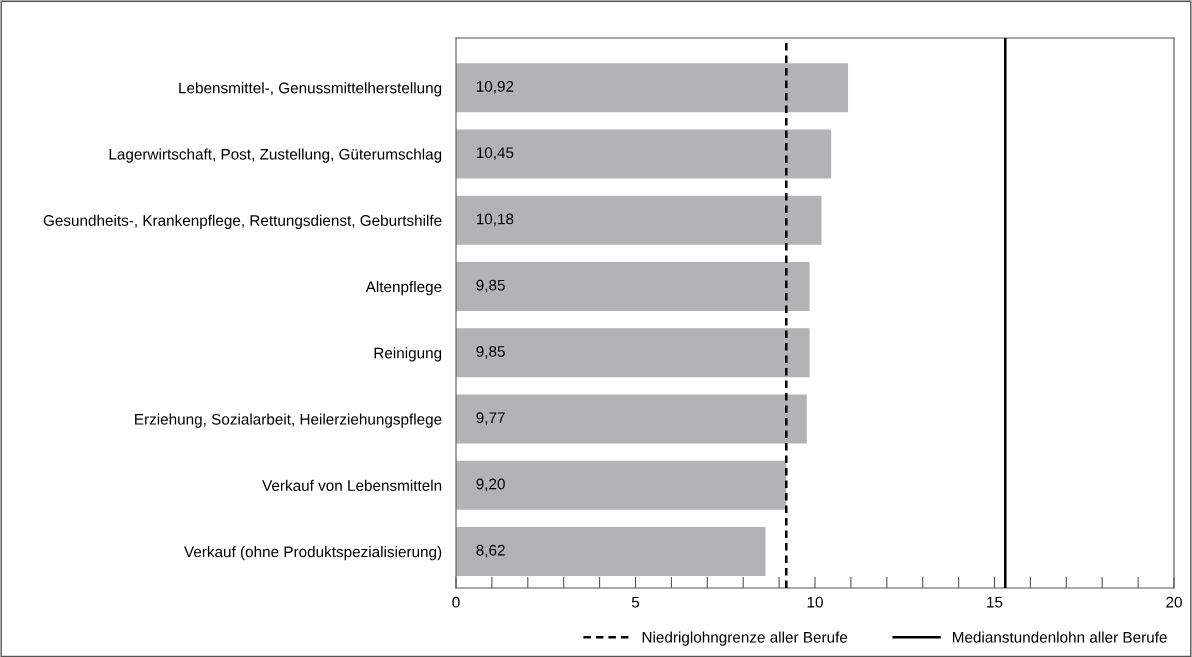 Image resolution: width=1192 pixels, height=657 pixels. What do you see at coordinates (495, 87) in the screenshot?
I see `data-label: 10,92` at bounding box center [495, 87].